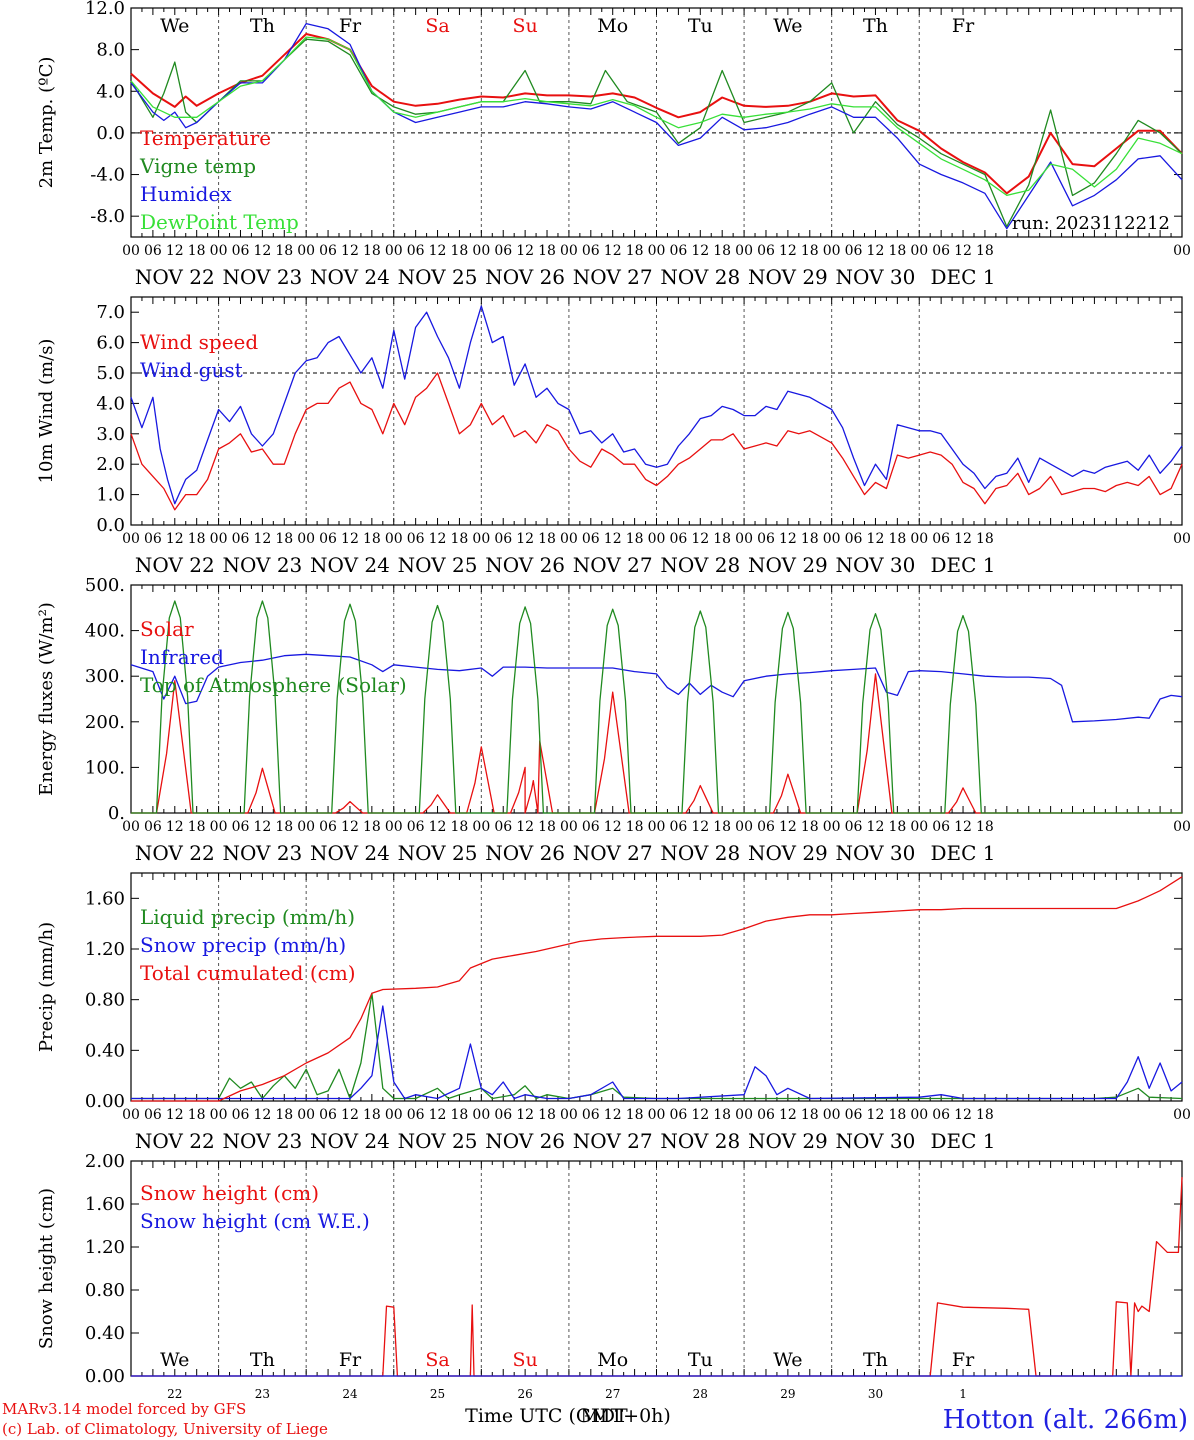 The image size is (1194, 1440). What do you see at coordinates (247, 917) in the screenshot?
I see `legend-entry: Liquid precip (mm/h)` at bounding box center [247, 917].